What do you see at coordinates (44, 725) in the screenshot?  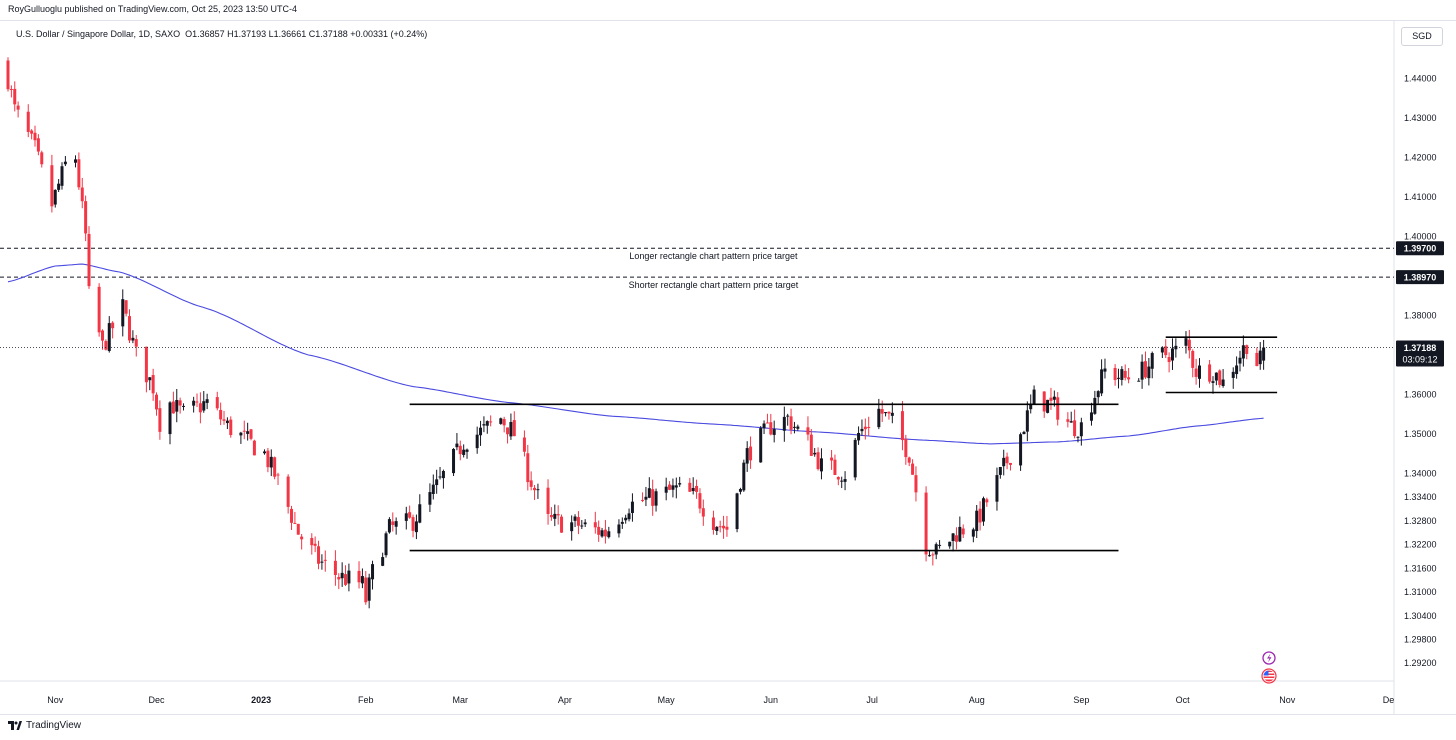 I see `tradingview-logo: TradingView` at bounding box center [44, 725].